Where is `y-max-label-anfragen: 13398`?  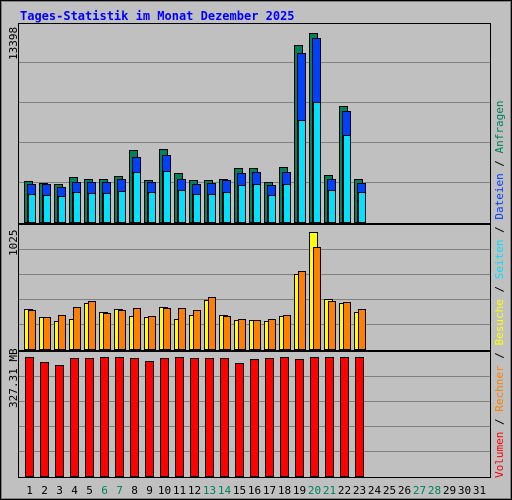
y-max-label-anfragen: 13398 is located at coordinates (13, 43).